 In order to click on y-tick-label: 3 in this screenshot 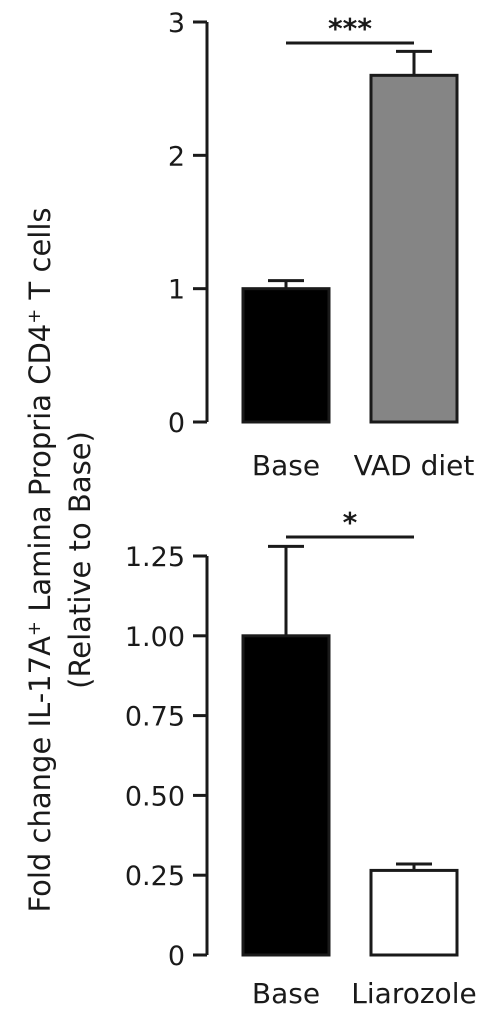, I will do `click(176, 23)`.